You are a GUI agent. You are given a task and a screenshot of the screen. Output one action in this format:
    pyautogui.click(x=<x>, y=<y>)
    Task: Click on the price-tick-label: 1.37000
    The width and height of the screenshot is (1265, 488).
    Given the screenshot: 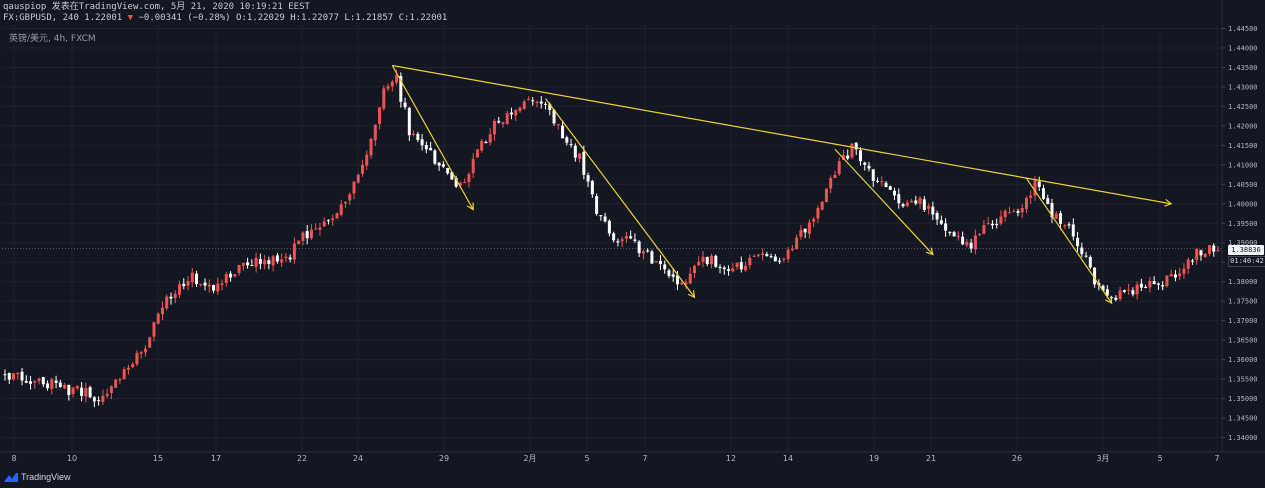 What is the action you would take?
    pyautogui.click(x=1243, y=321)
    